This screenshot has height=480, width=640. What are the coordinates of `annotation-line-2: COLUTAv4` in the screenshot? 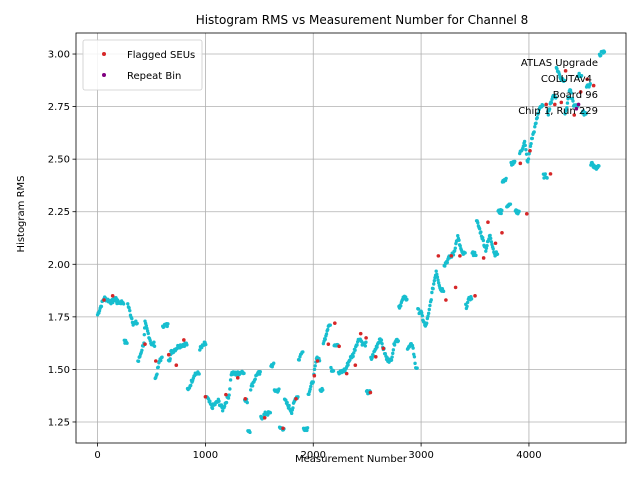 It's located at (566, 79).